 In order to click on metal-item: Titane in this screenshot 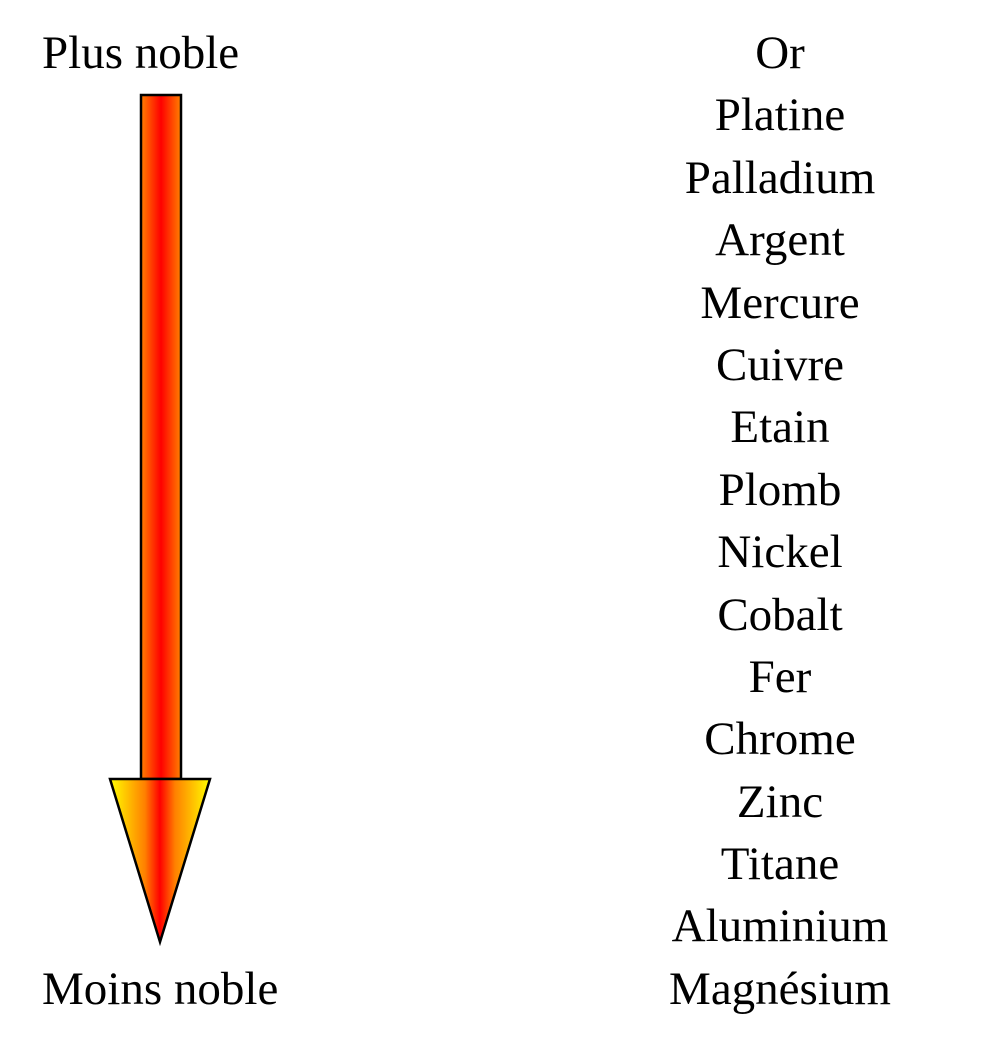, I will do `click(780, 864)`.